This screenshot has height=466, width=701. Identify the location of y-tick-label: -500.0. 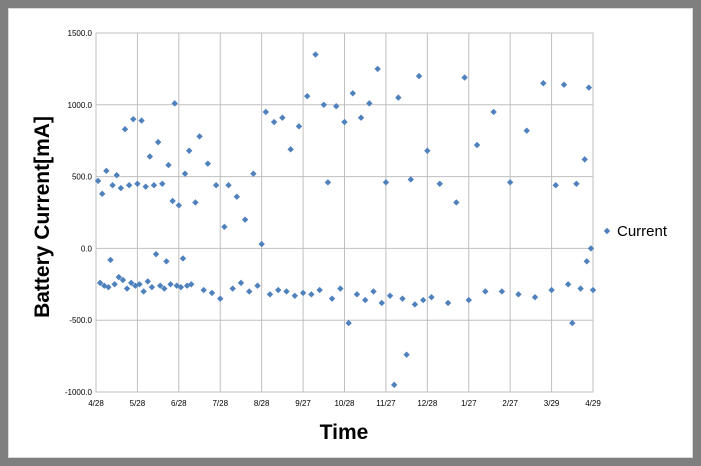
(80, 320).